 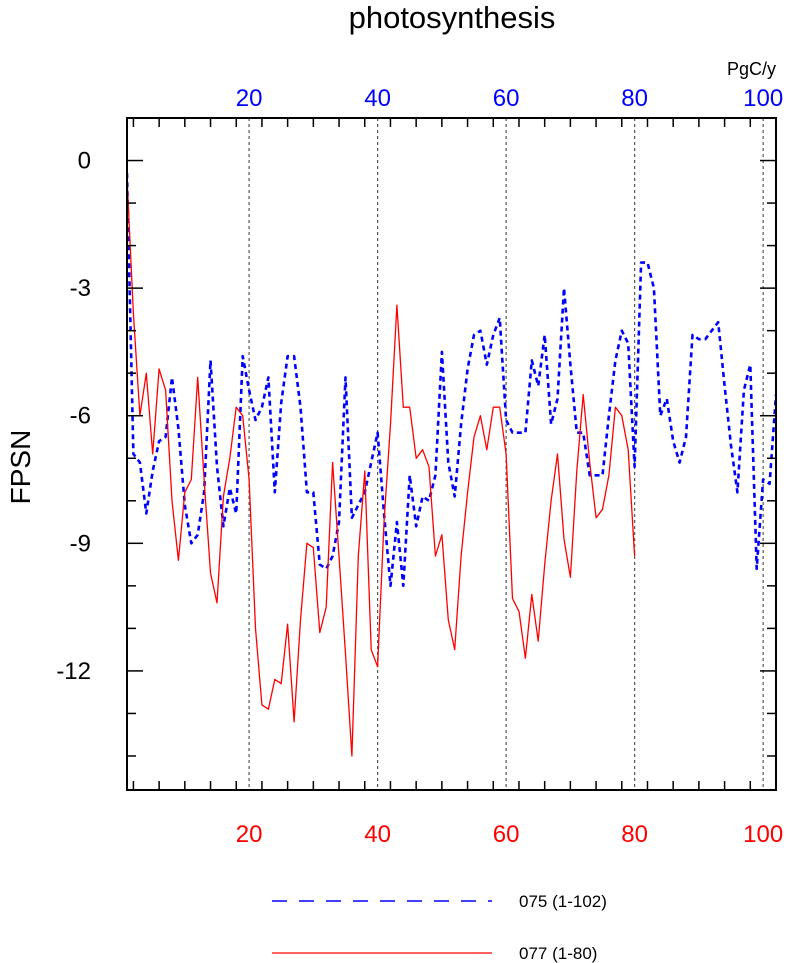 What do you see at coordinates (249, 98) in the screenshot?
I see `x-tick-label-top-20: 20` at bounding box center [249, 98].